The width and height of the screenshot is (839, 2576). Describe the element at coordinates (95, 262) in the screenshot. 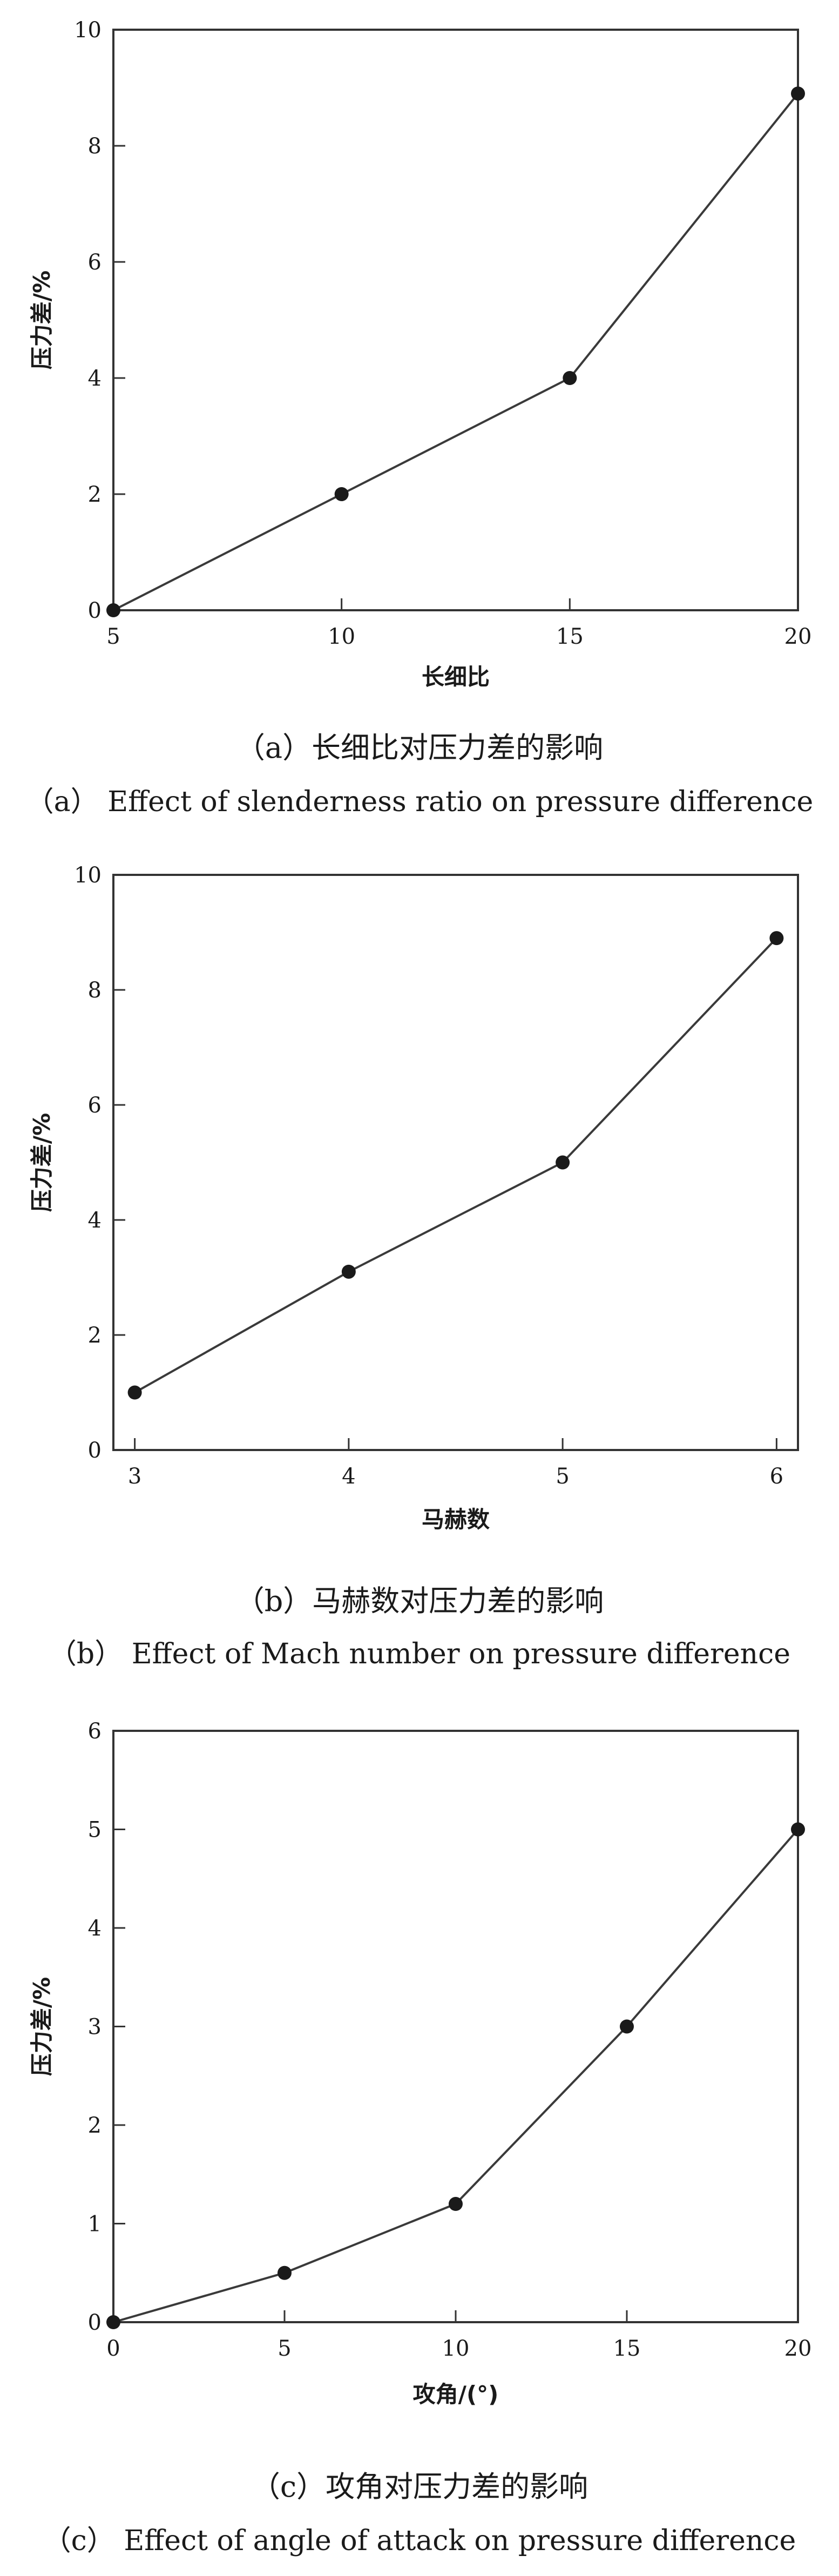

I see `y-tick-label-a-3: 6` at that location.